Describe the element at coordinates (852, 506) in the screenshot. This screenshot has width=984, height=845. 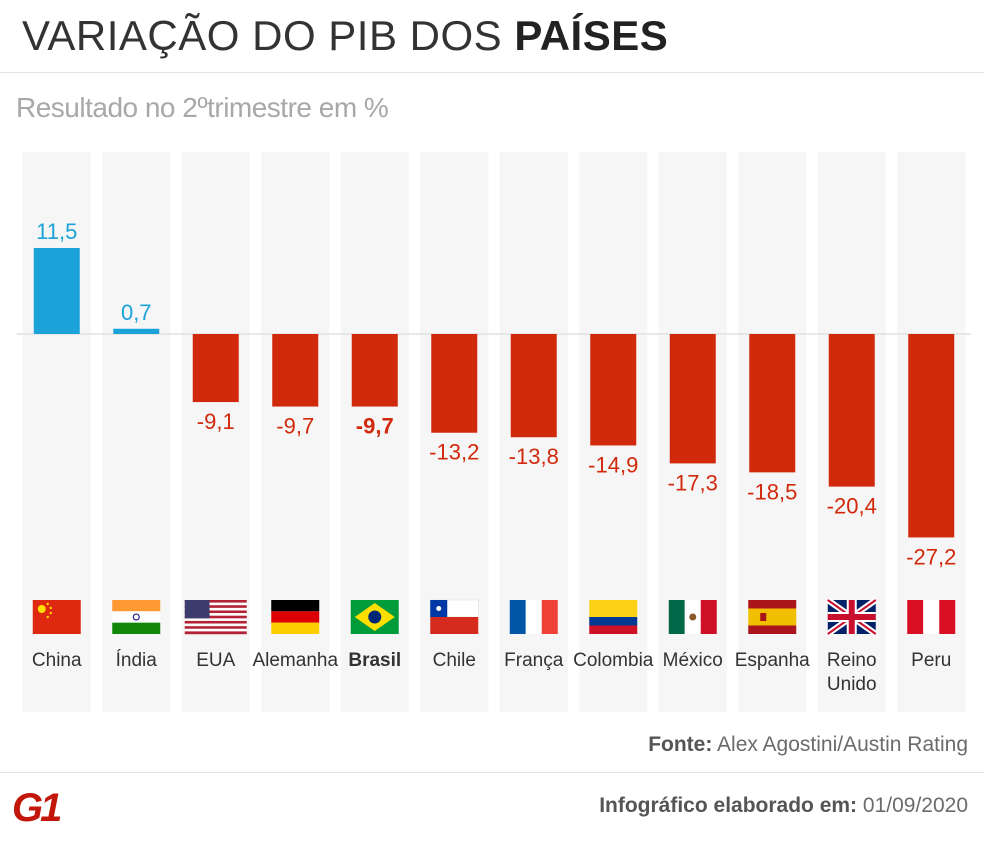
I see `data-label: -20,4` at that location.